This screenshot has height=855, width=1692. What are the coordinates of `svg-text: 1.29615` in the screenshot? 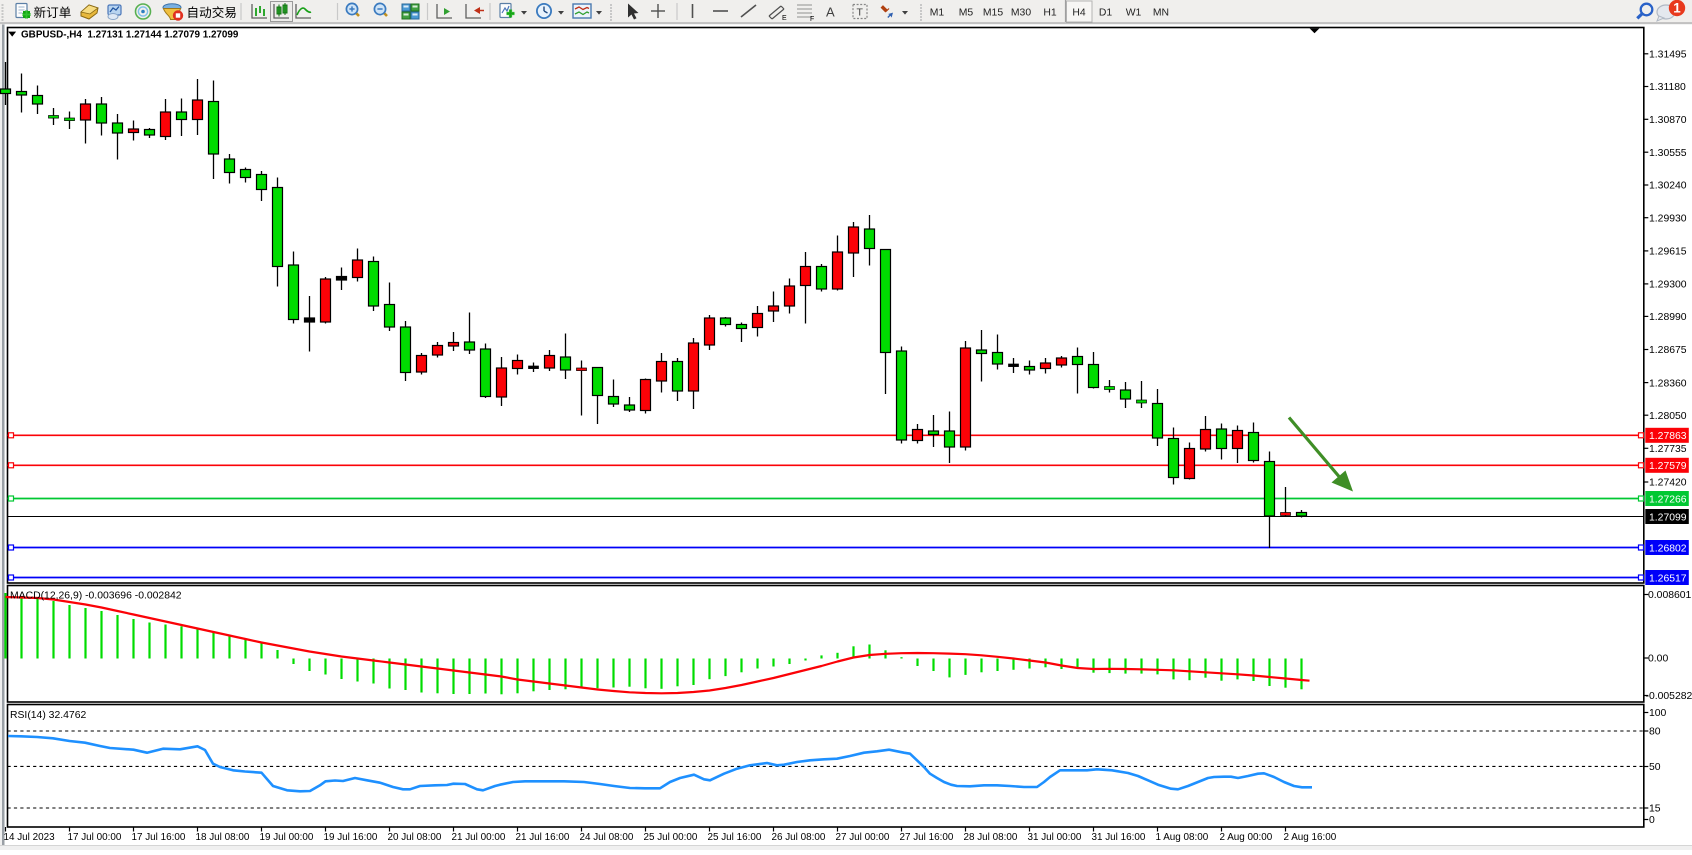 It's located at (1668, 252).